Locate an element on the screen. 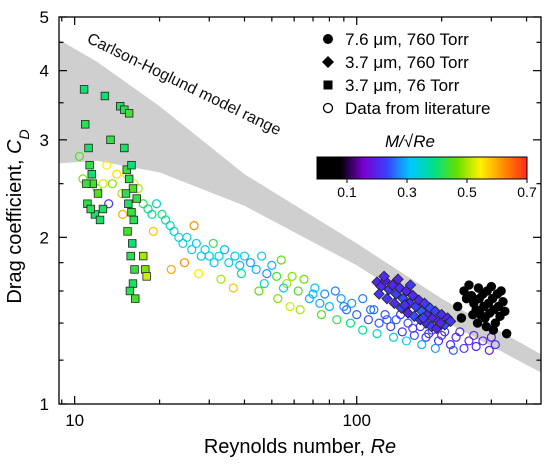  colorbar-label: M/√Re is located at coordinates (410, 141).